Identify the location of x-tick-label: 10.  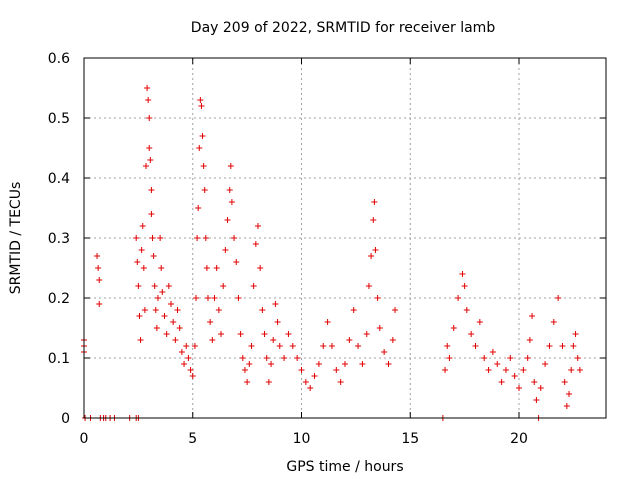
(302, 439).